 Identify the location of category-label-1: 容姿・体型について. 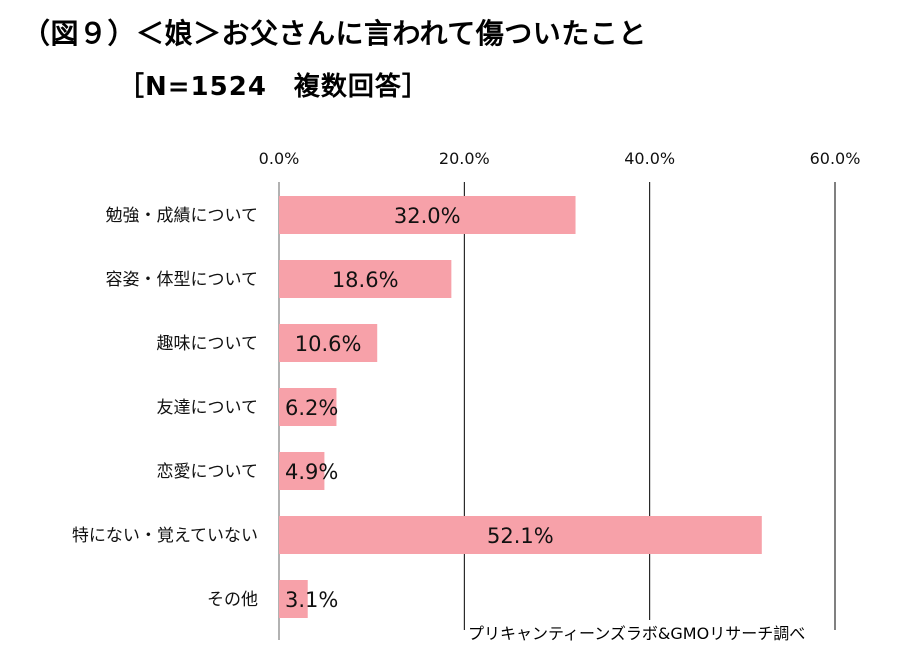
(182, 280).